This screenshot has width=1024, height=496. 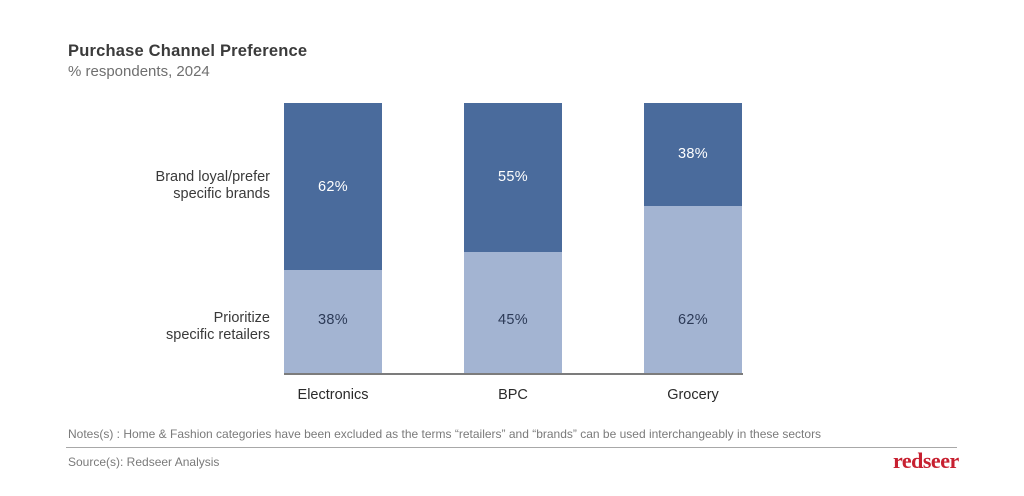 What do you see at coordinates (513, 374) in the screenshot?
I see `x-axis-line` at bounding box center [513, 374].